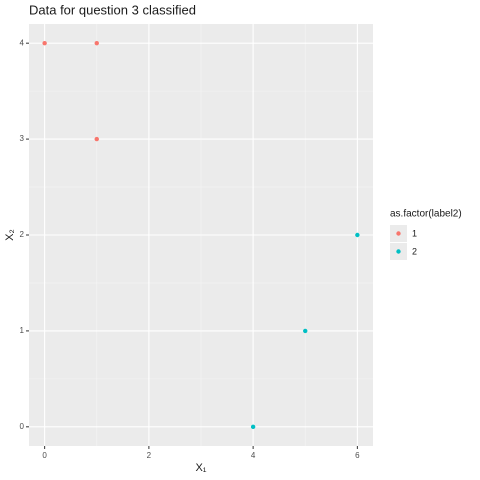  What do you see at coordinates (200, 468) in the screenshot?
I see `x-axis-label: X₁` at bounding box center [200, 468].